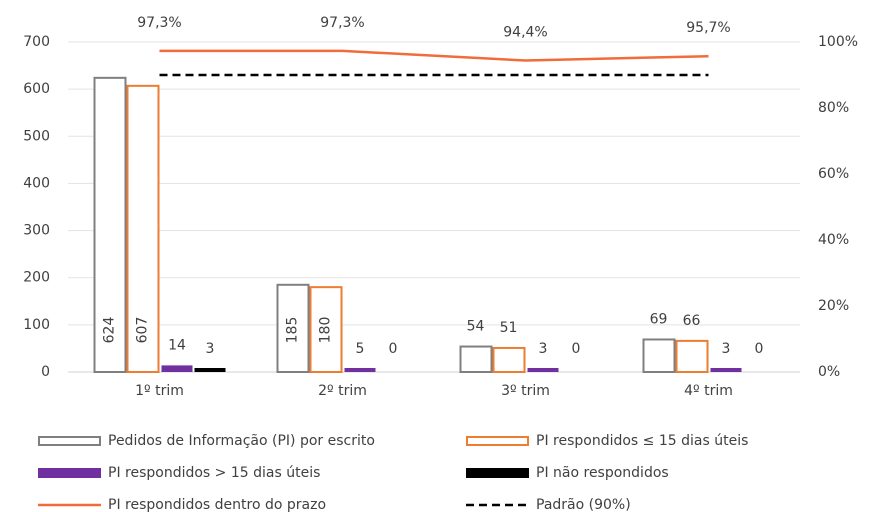 The image size is (871, 512). I want to click on x-tick-label: 4º trim, so click(708, 391).